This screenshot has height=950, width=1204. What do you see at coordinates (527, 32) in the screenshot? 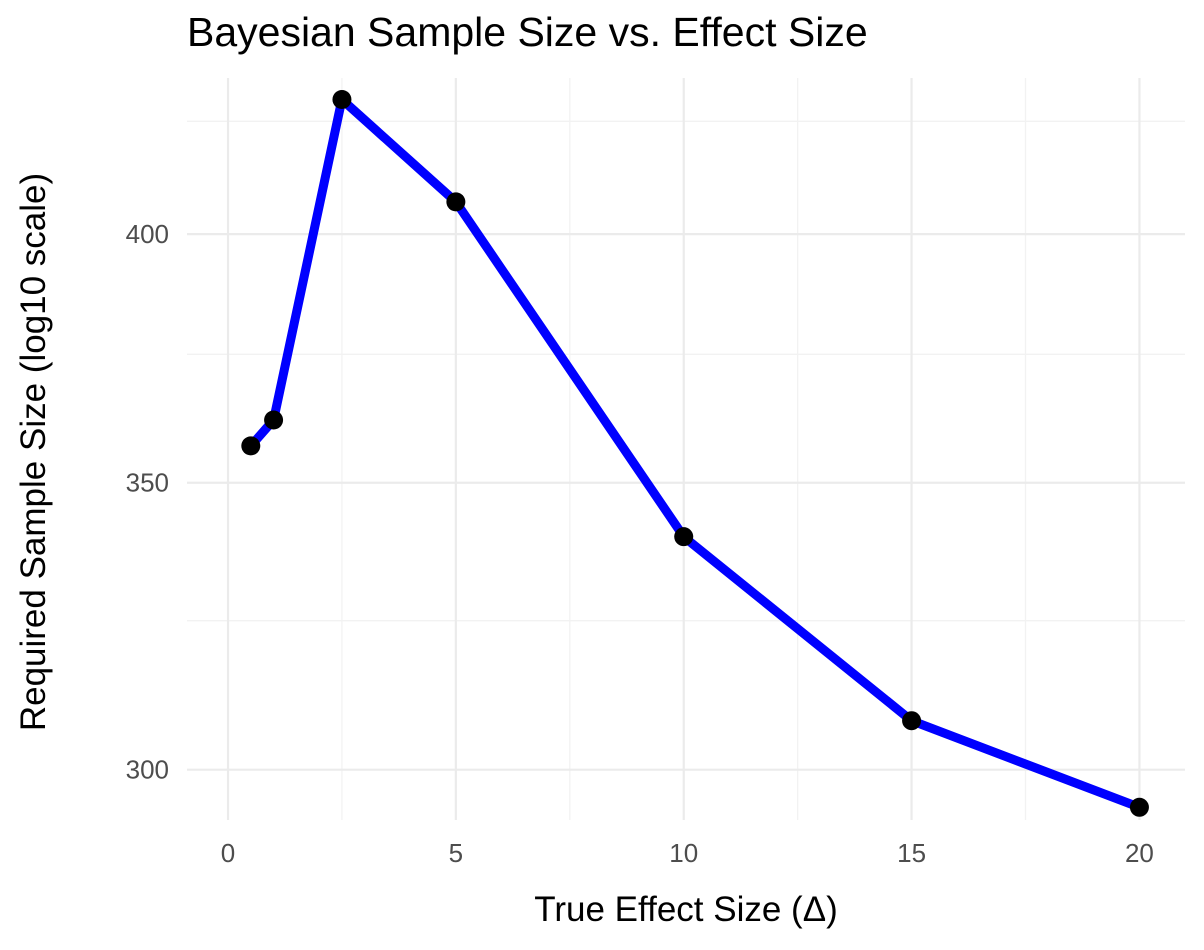
I see `chart-title: Bayesian Sample Size vs. Effect Size` at bounding box center [527, 32].